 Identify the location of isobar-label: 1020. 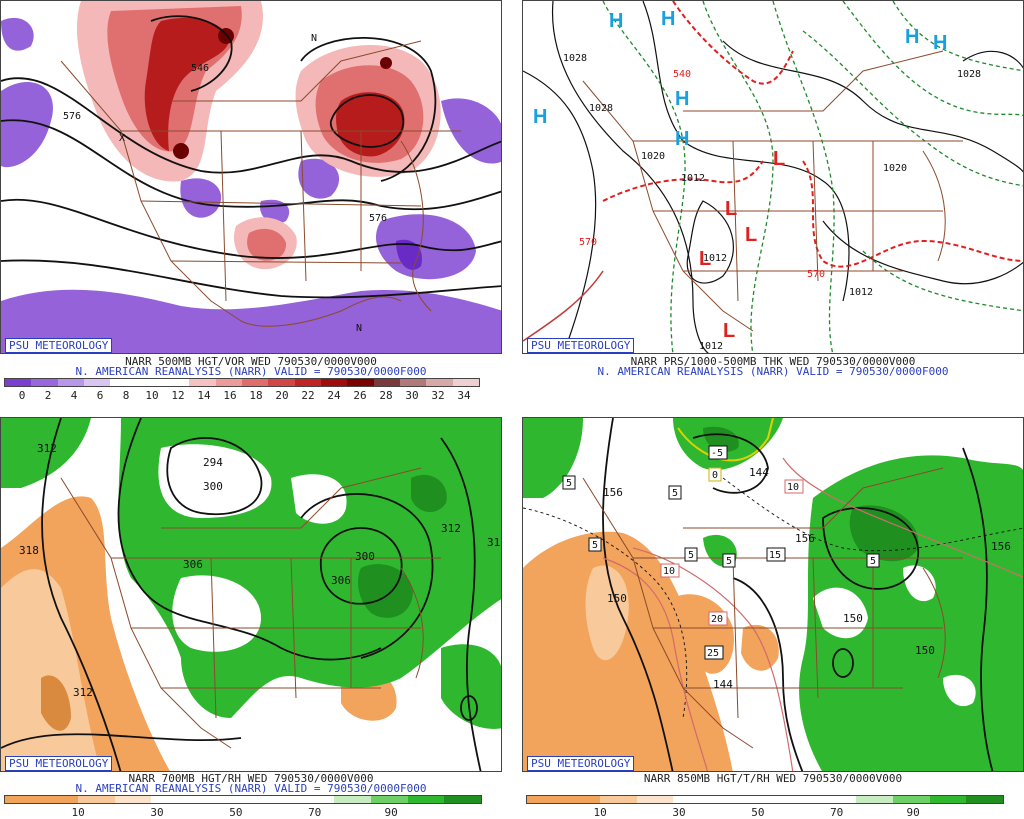
(895, 168).